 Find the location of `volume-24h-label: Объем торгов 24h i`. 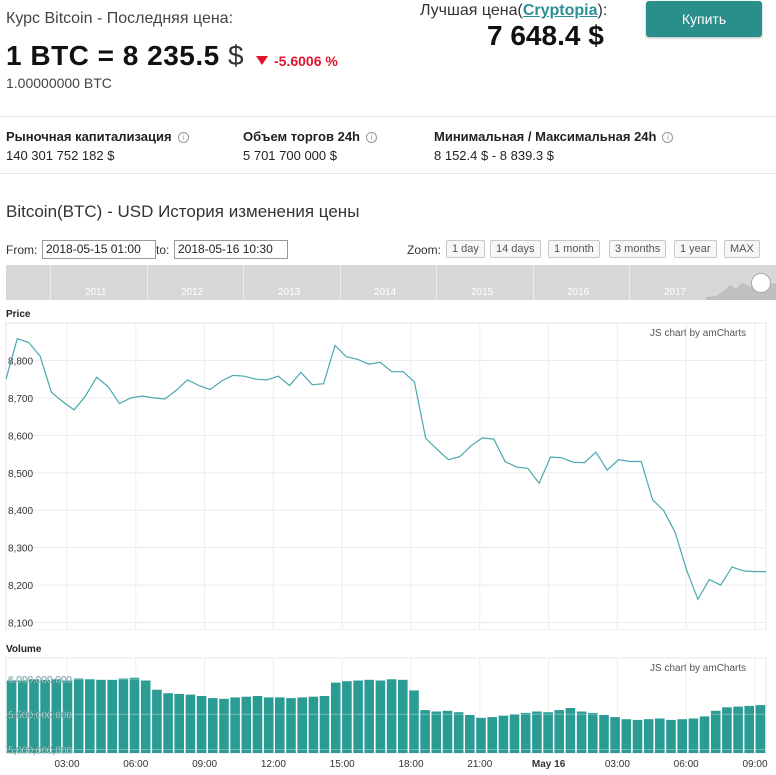

volume-24h-label: Объем торгов 24h i is located at coordinates (310, 136).